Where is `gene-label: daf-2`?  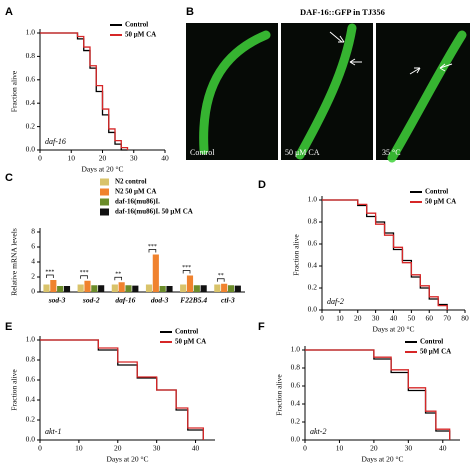
gene-label: daf-2 is located at coordinates (335, 301).